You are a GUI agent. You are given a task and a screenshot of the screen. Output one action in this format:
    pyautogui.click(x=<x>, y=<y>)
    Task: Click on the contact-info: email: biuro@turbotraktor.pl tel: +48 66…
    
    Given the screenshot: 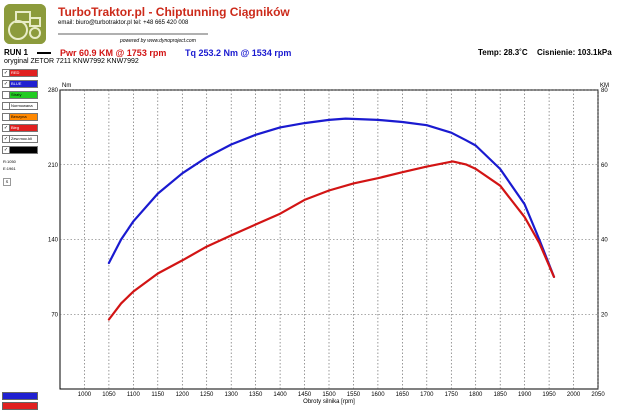 What is the action you would take?
    pyautogui.click(x=123, y=23)
    